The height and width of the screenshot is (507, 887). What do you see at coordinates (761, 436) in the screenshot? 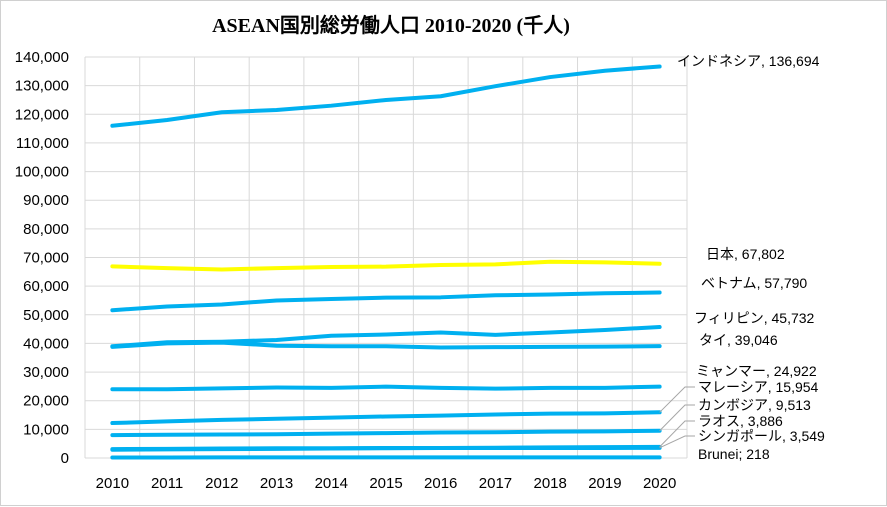
I see `end-label: シンガポール, 3,549` at bounding box center [761, 436].